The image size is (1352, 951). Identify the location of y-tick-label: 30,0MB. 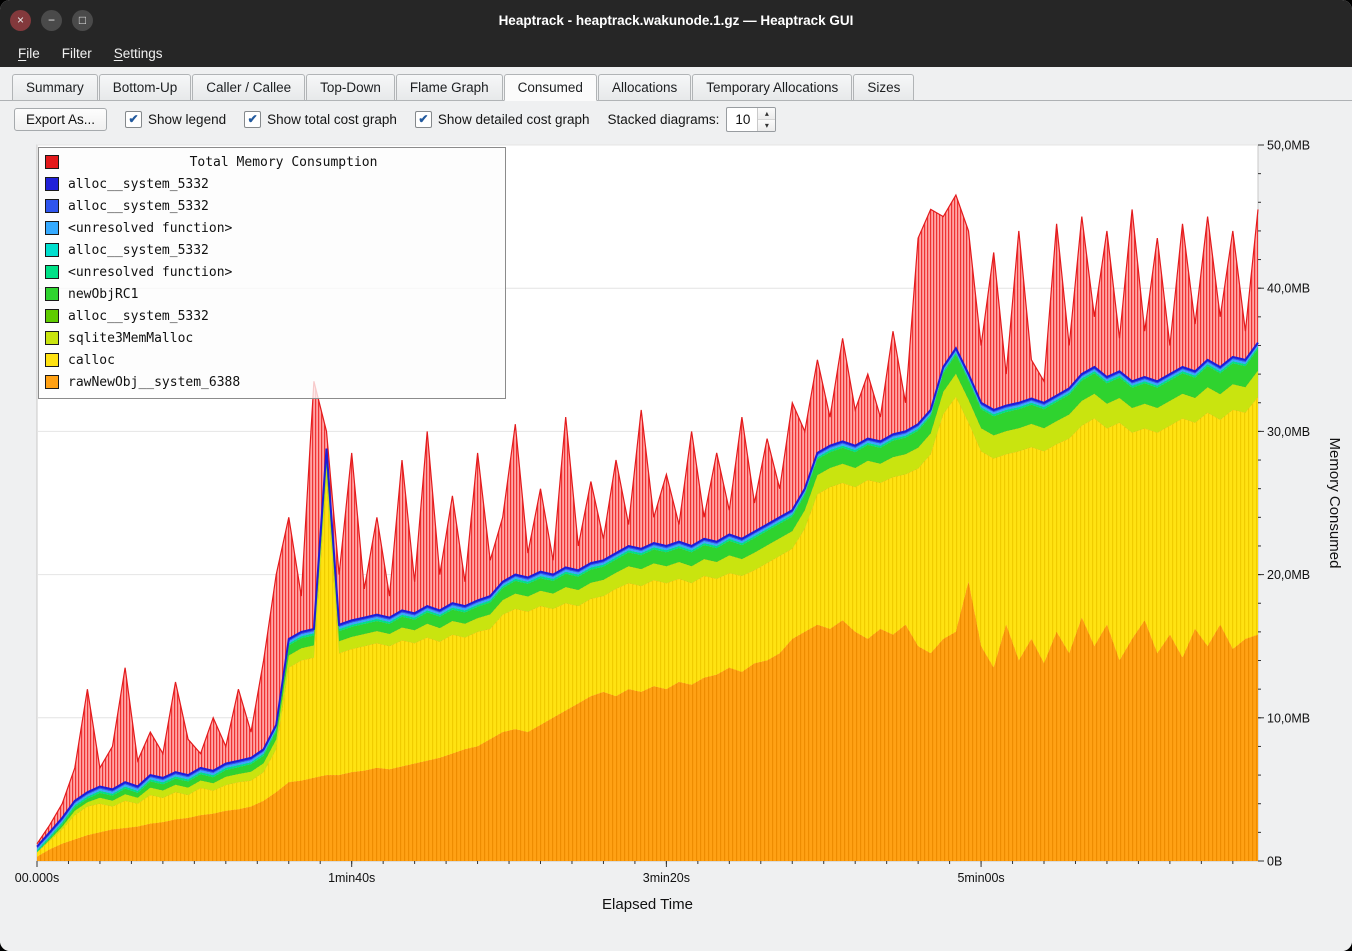
(1288, 432).